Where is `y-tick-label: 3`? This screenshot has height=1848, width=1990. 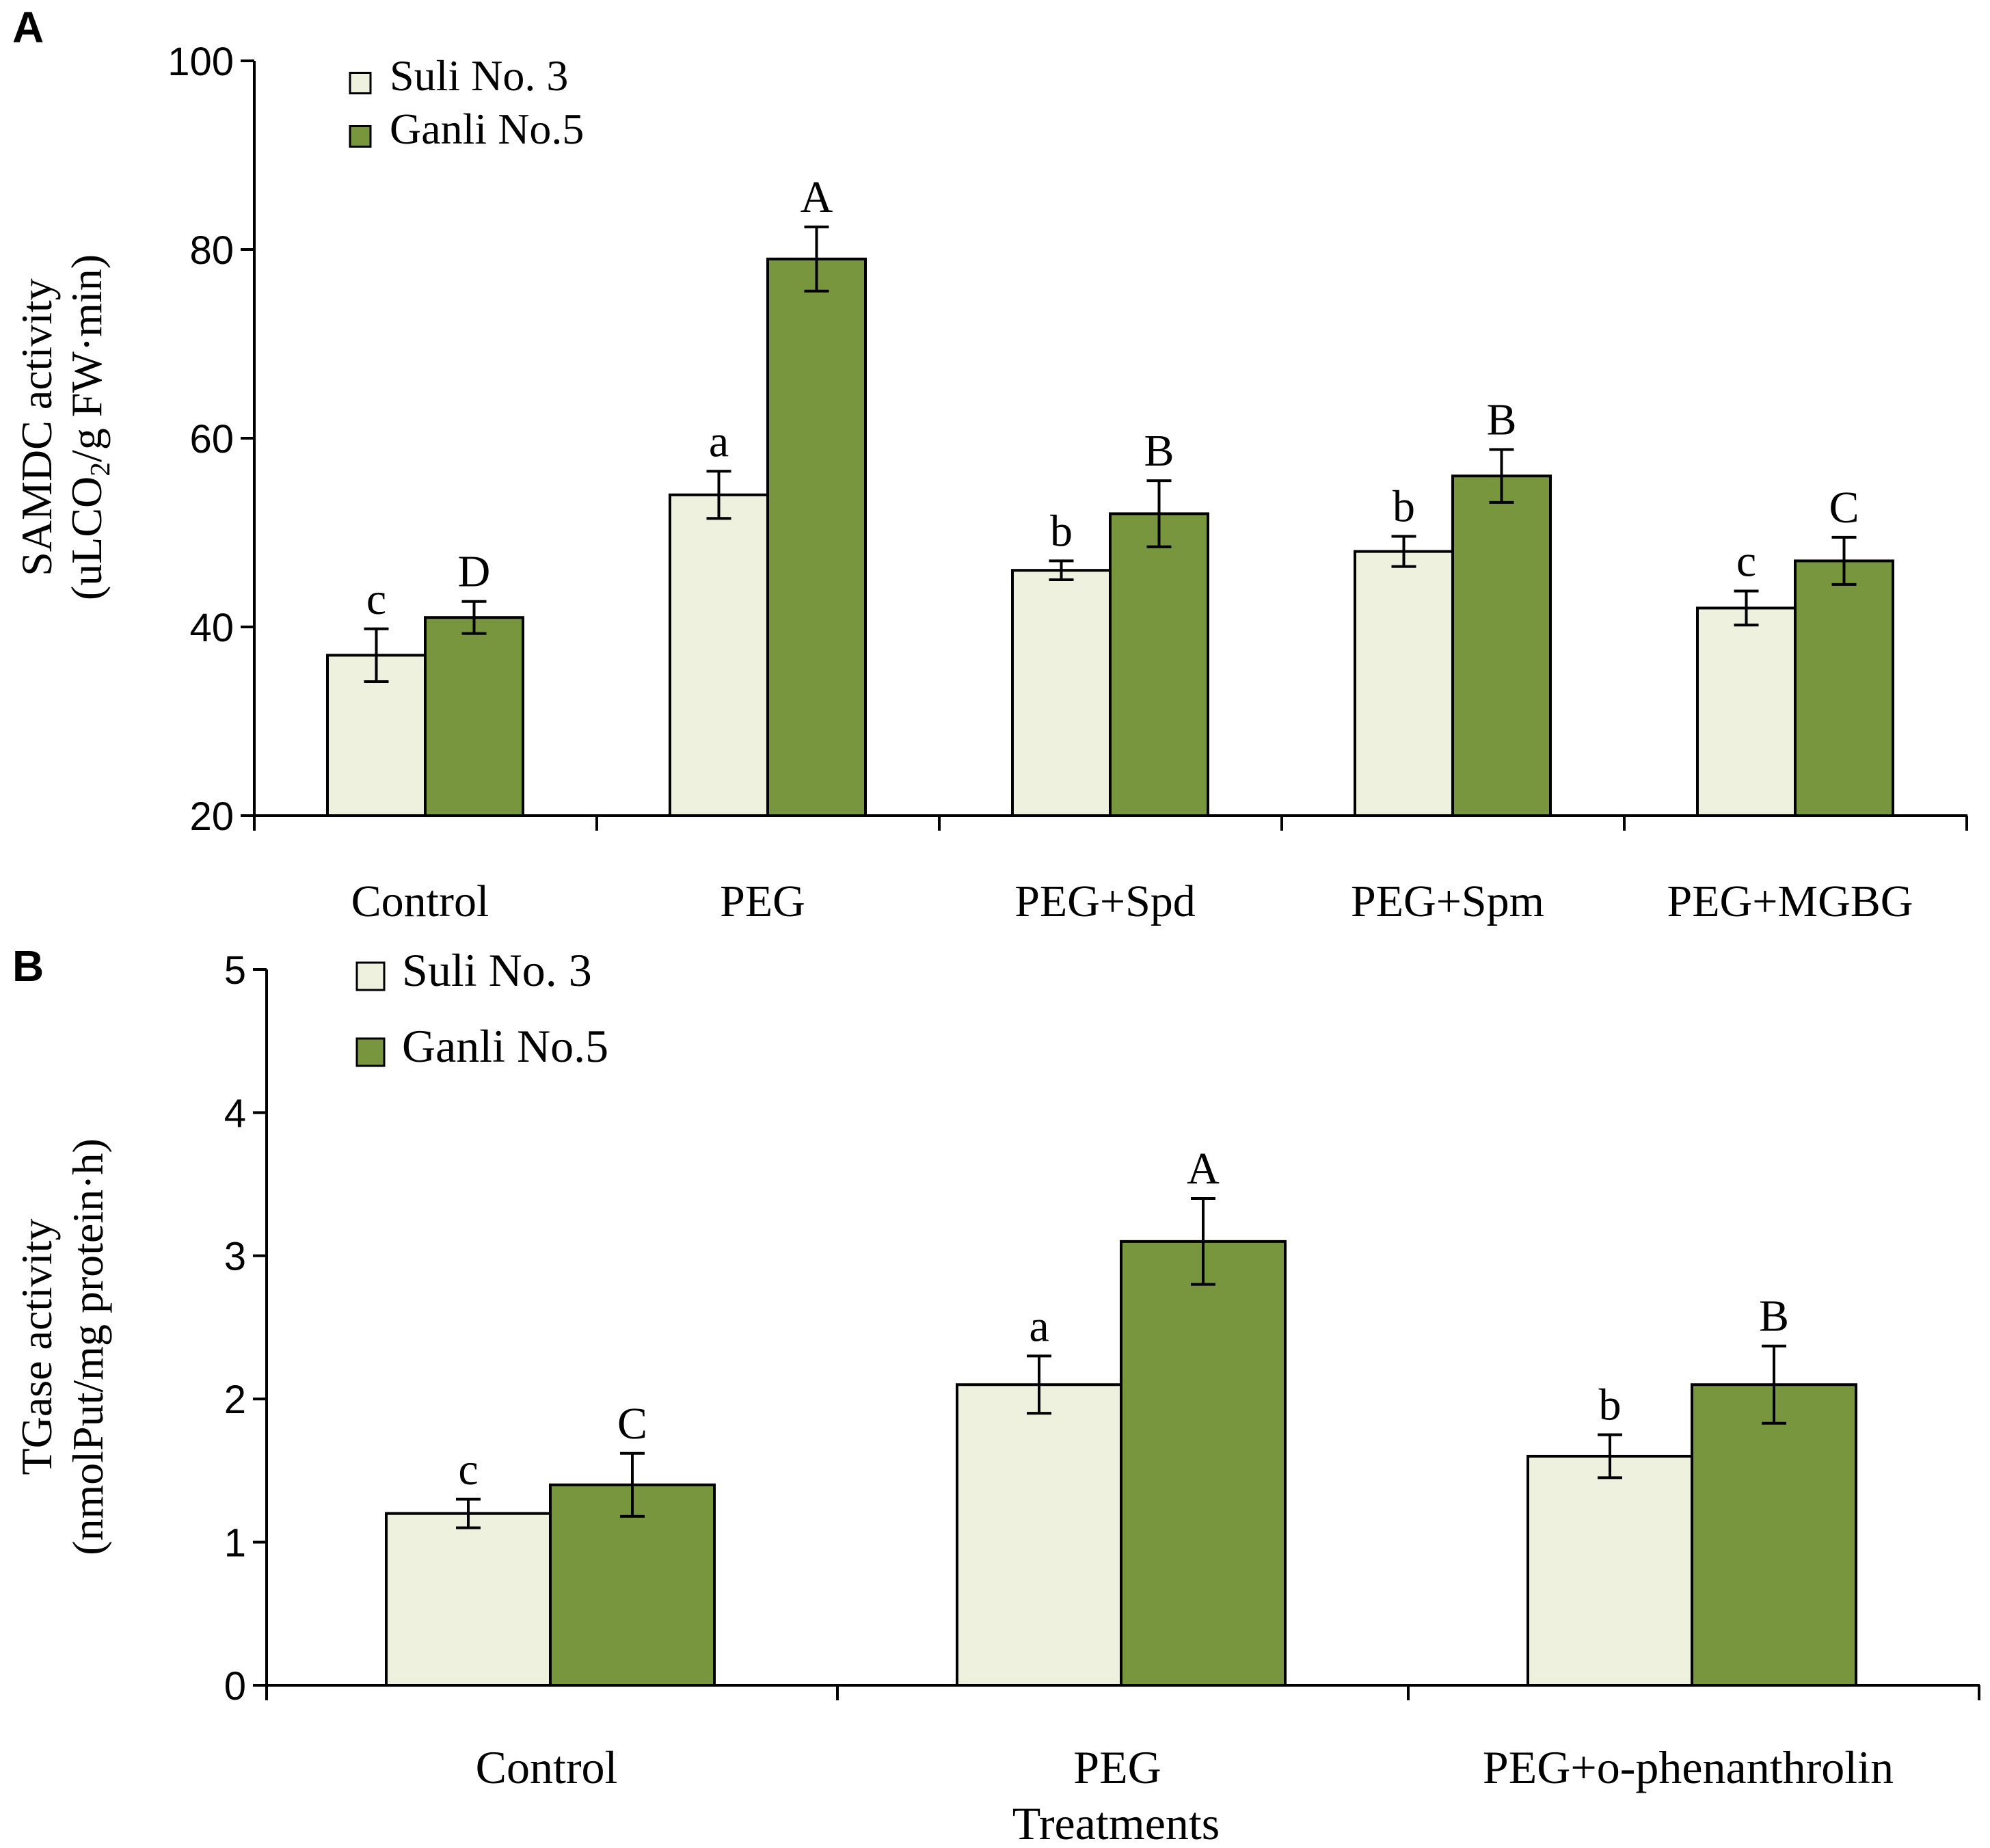
y-tick-label: 3 is located at coordinates (235, 1257).